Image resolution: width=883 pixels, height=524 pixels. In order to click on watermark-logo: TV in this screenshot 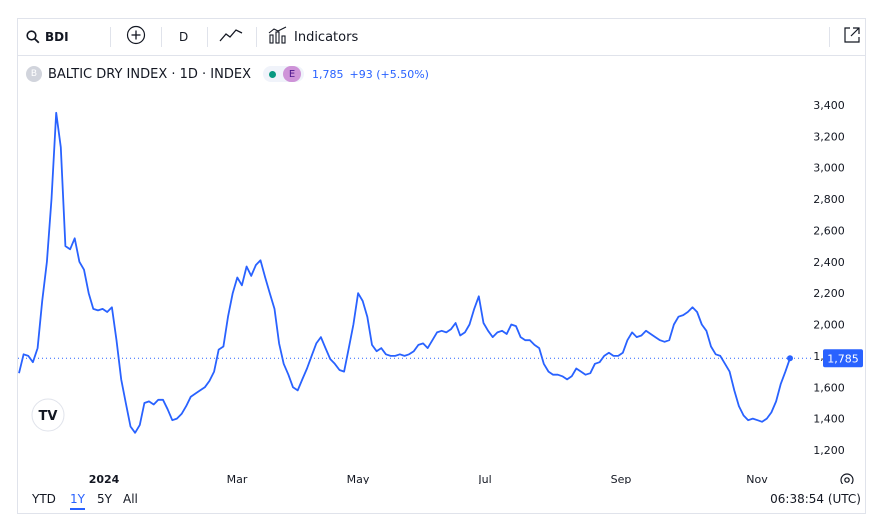, I will do `click(48, 415)`.